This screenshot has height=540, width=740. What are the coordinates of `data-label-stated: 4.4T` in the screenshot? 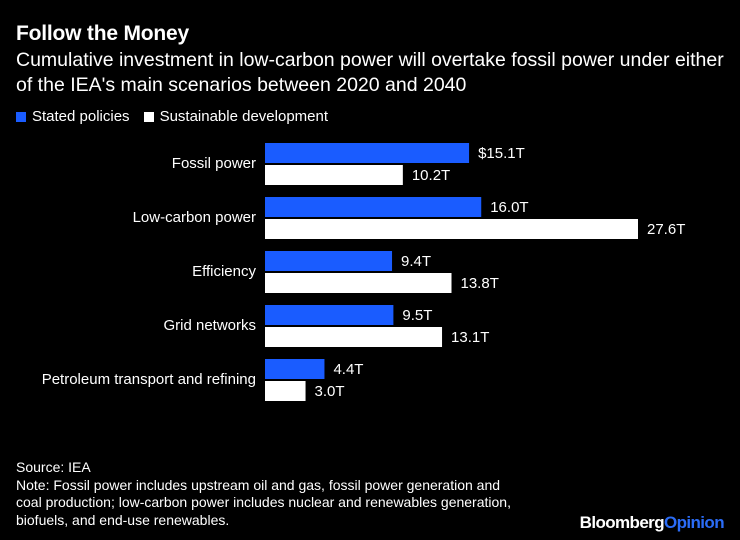 It's located at (348, 369).